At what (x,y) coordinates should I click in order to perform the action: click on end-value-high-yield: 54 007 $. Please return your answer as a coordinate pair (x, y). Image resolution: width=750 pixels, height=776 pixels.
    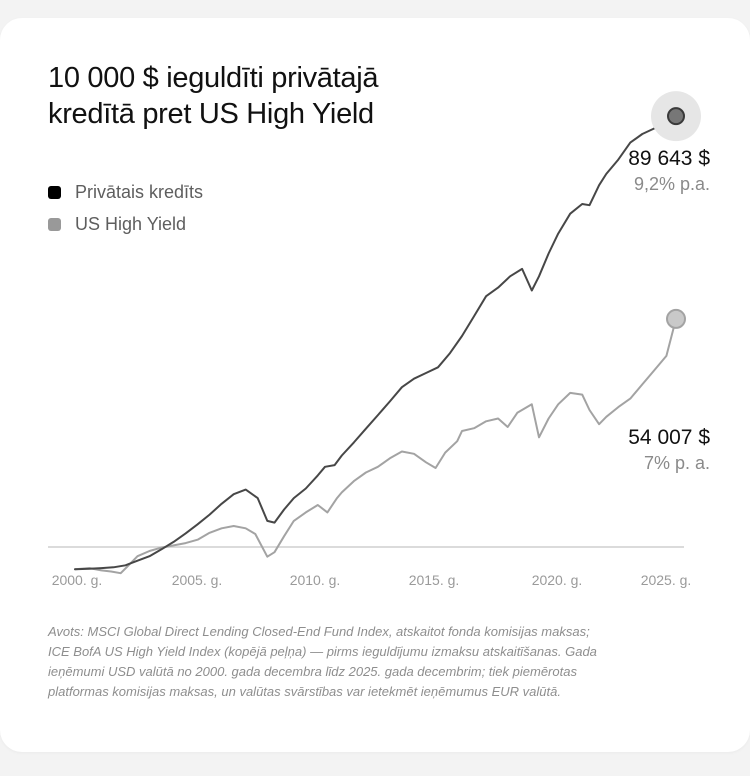
    Looking at the image, I should click on (669, 437).